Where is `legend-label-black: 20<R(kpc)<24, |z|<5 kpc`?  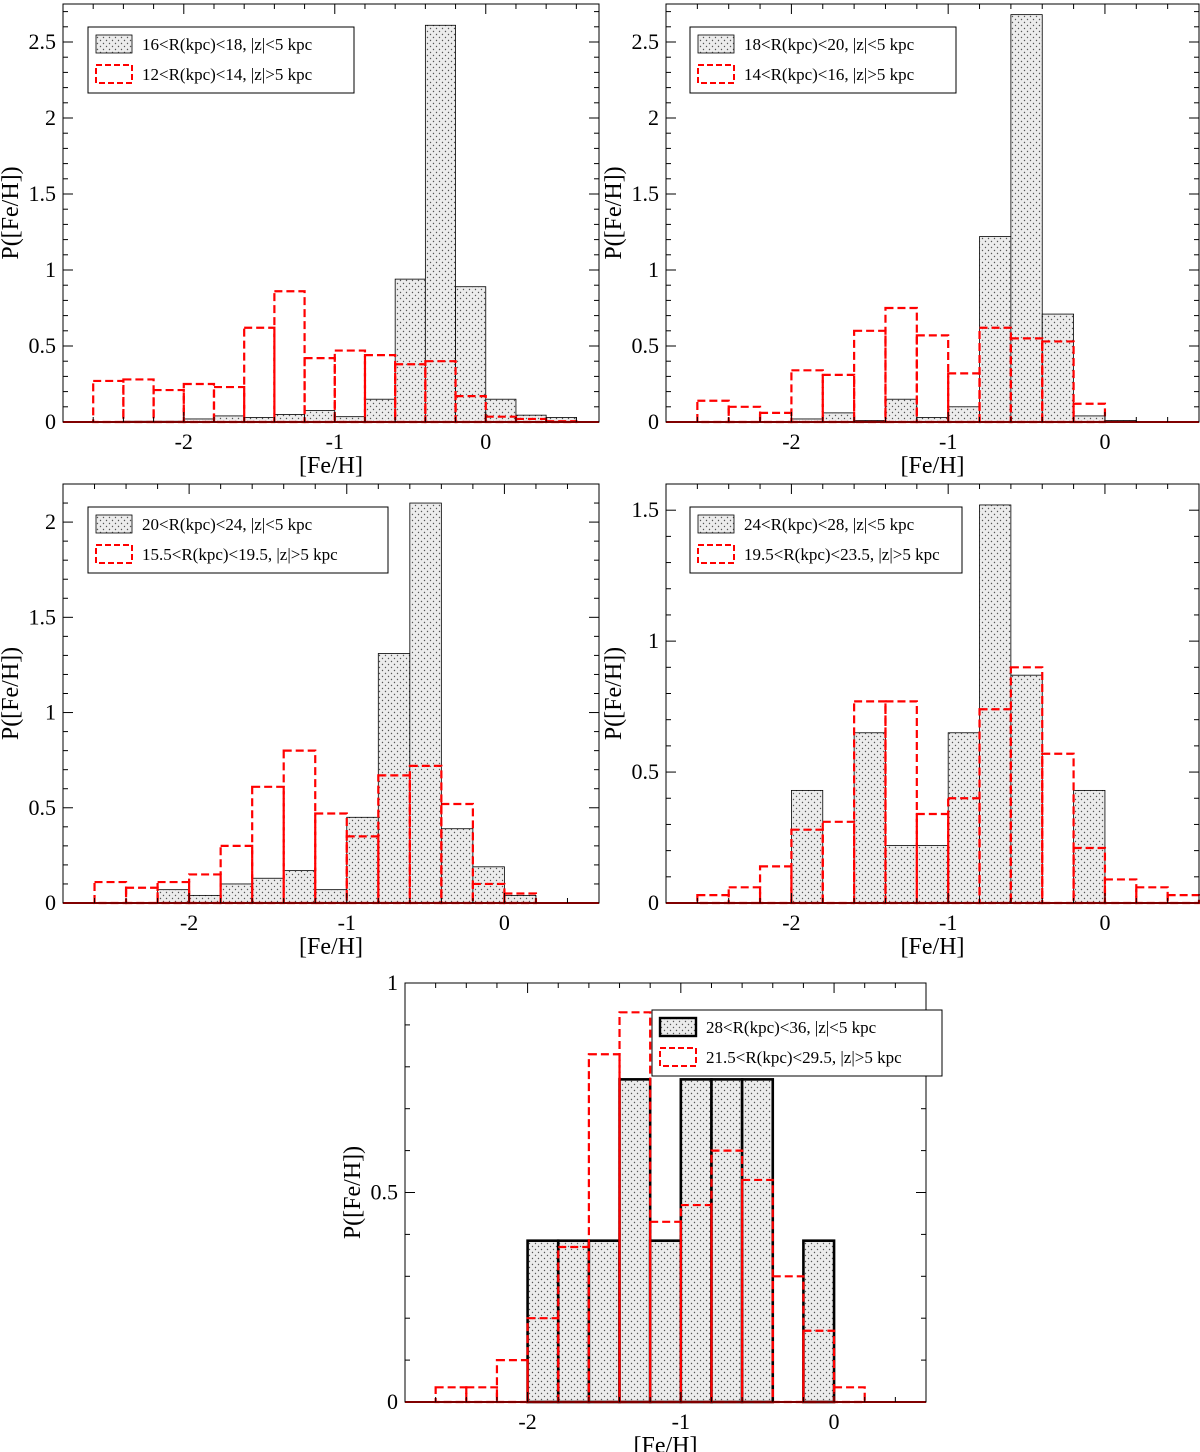
legend-label-black: 20<R(kpc)<24, |z|<5 kpc is located at coordinates (227, 524).